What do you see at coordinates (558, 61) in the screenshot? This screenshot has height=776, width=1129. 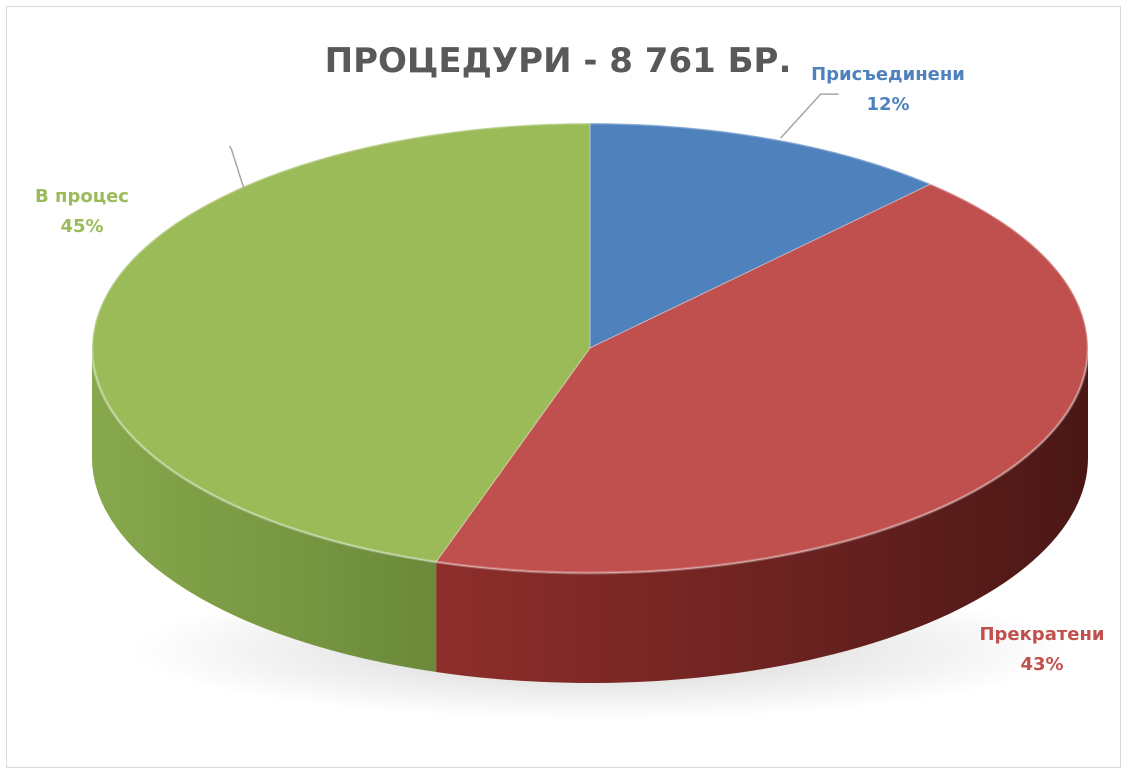 I see `chart-title: ПРОЦЕДУРИ - 8 761 БР.` at bounding box center [558, 61].